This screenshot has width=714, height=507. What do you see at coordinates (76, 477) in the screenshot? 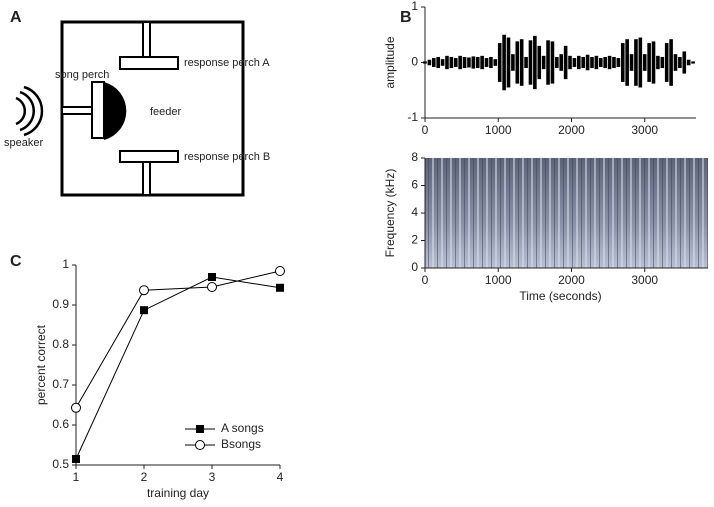
I see `x-tick-label: 1` at bounding box center [76, 477].